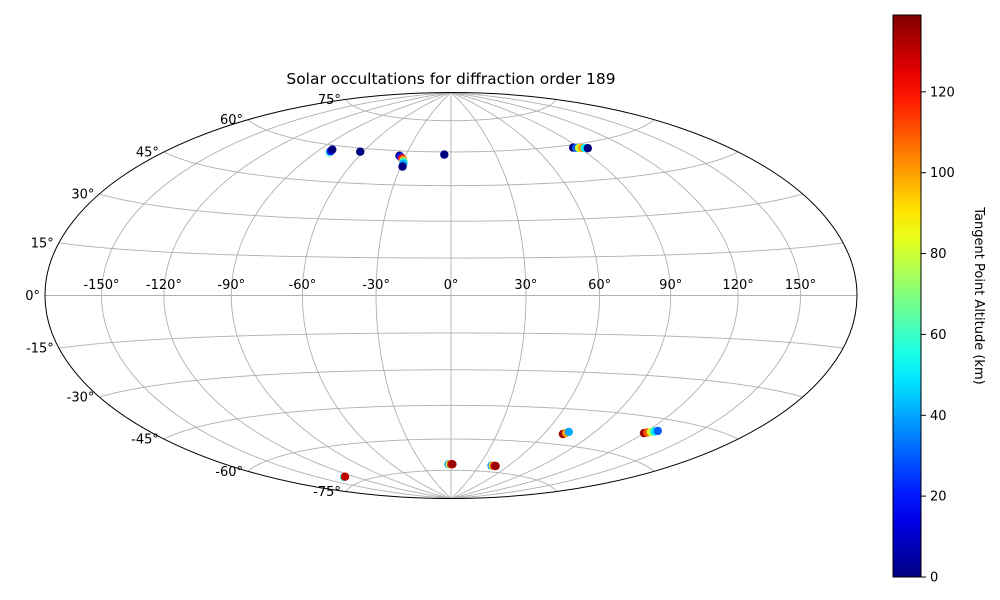 The width and height of the screenshot is (1000, 600). Describe the element at coordinates (164, 285) in the screenshot. I see `x-tick-label: -120°` at that location.